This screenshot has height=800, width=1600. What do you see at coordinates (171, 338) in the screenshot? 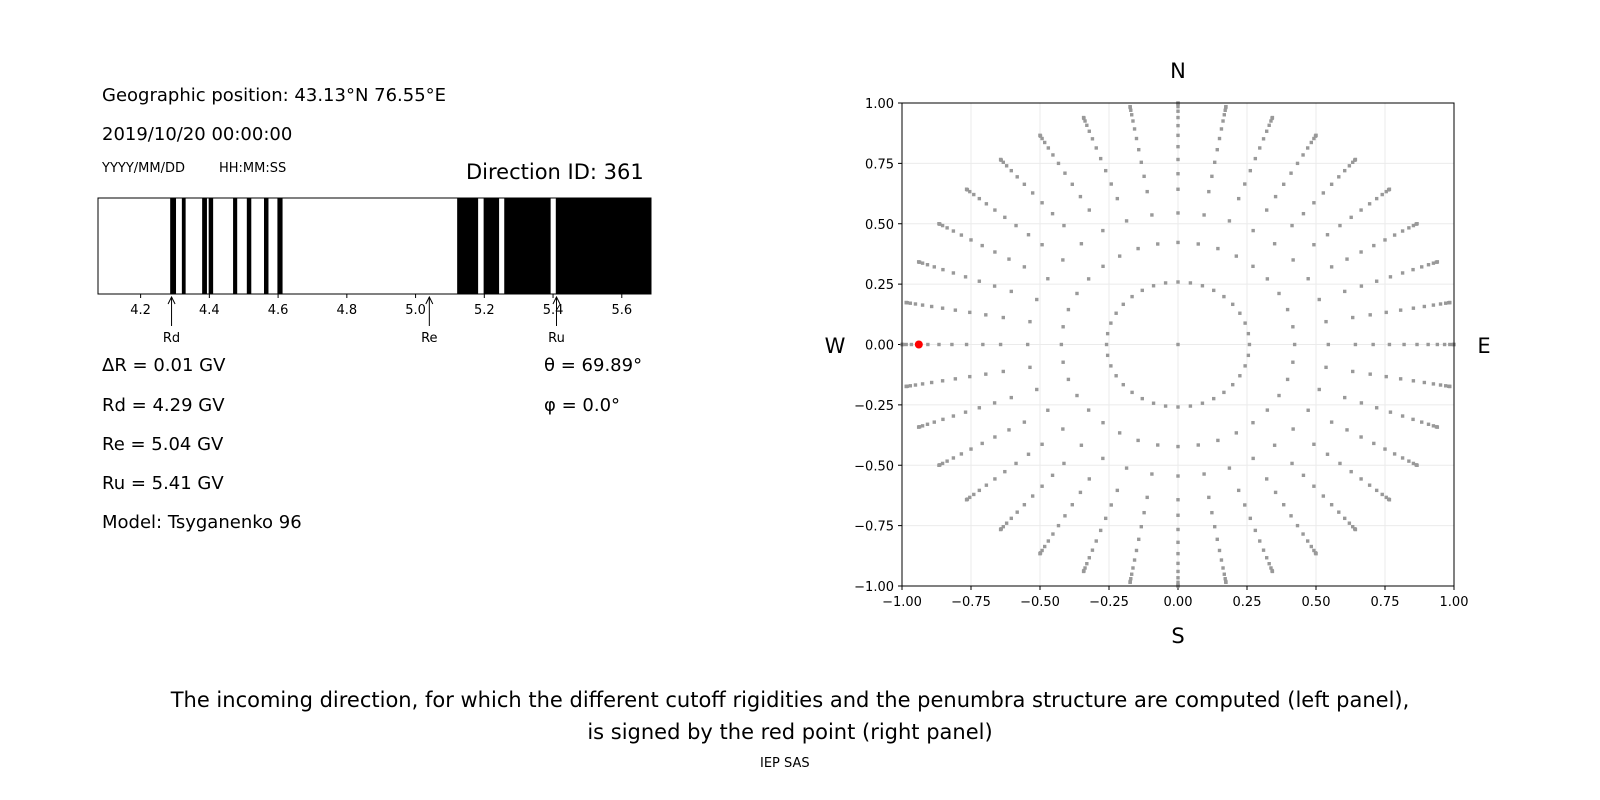
I see `marker-label-rd: Rd` at bounding box center [171, 338].